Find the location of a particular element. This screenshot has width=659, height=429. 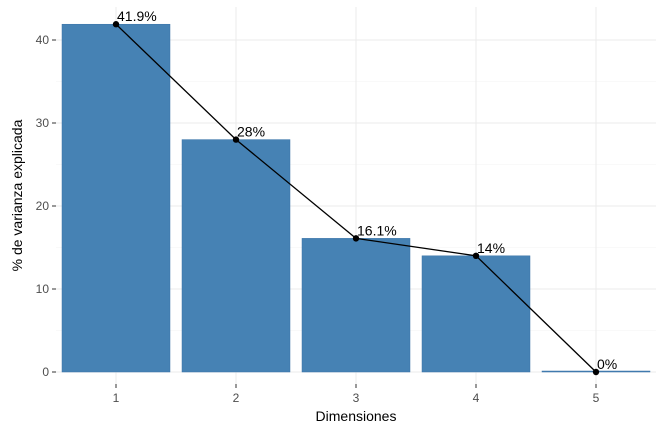

data-label-1: 41.9% is located at coordinates (137, 16).